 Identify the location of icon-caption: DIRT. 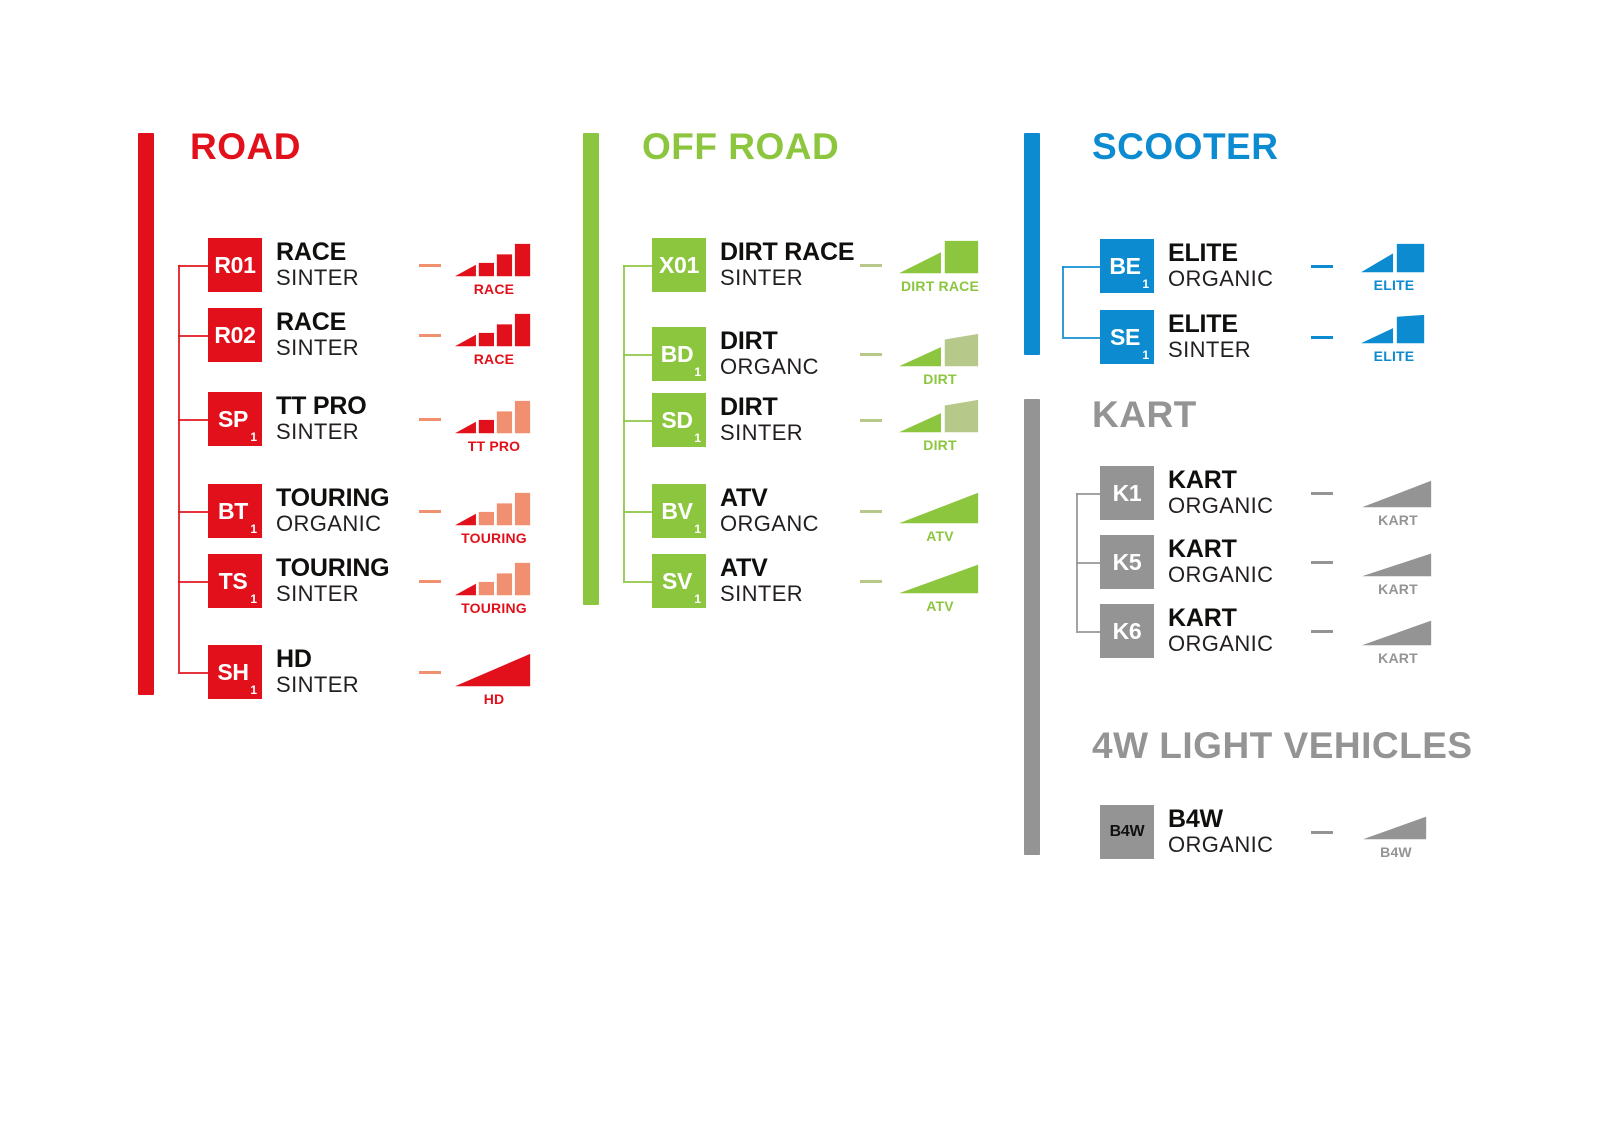
(940, 379).